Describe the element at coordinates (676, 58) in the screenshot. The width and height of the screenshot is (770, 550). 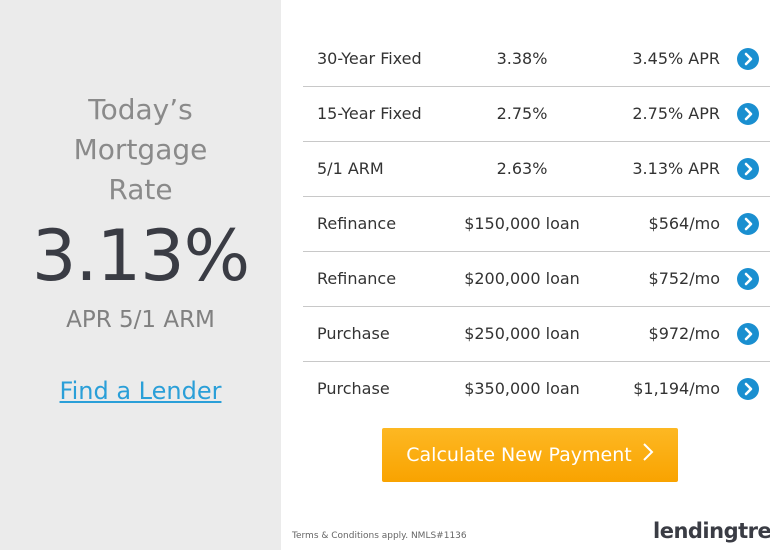
I see `rate-apr: 3.45% APR` at that location.